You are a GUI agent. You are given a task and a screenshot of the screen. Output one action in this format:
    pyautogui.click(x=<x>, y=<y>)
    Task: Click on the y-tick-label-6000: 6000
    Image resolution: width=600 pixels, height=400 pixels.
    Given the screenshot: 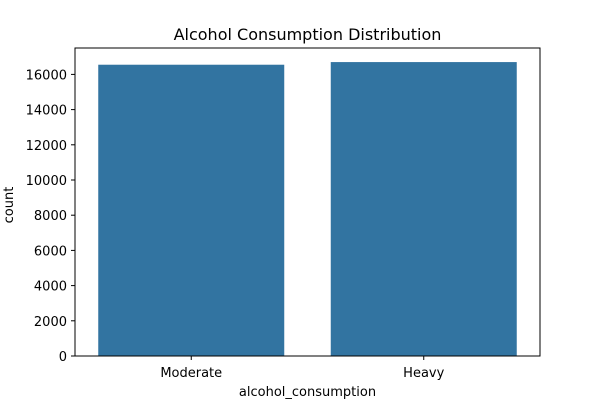 What is the action you would take?
    pyautogui.click(x=50, y=251)
    